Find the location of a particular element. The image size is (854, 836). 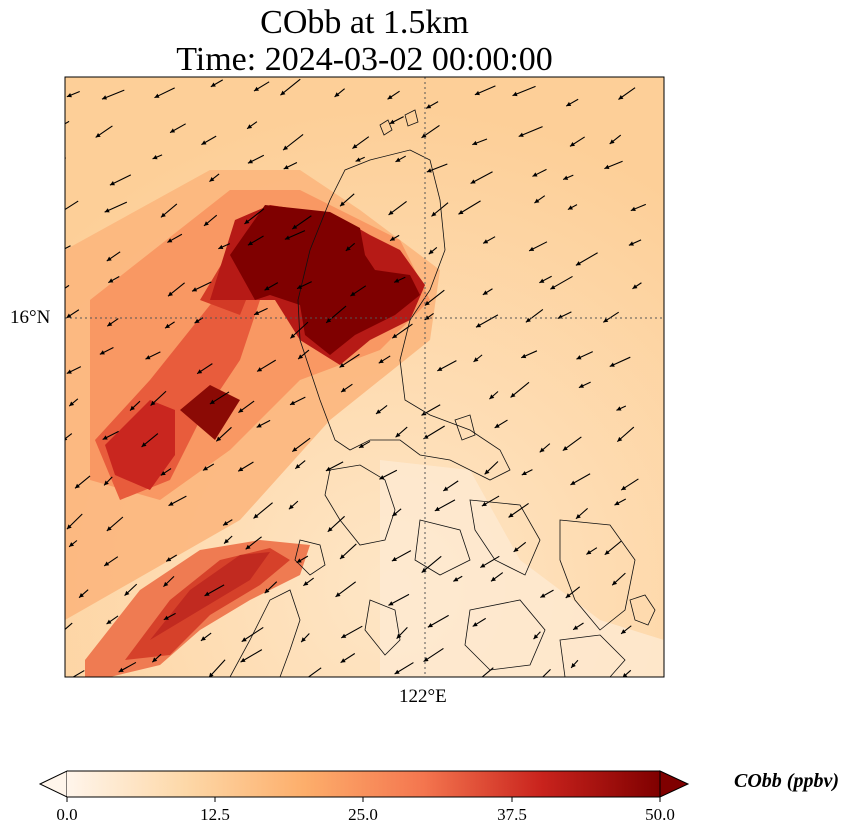

colorbar-tick-label: 0.0 is located at coordinates (67, 814).